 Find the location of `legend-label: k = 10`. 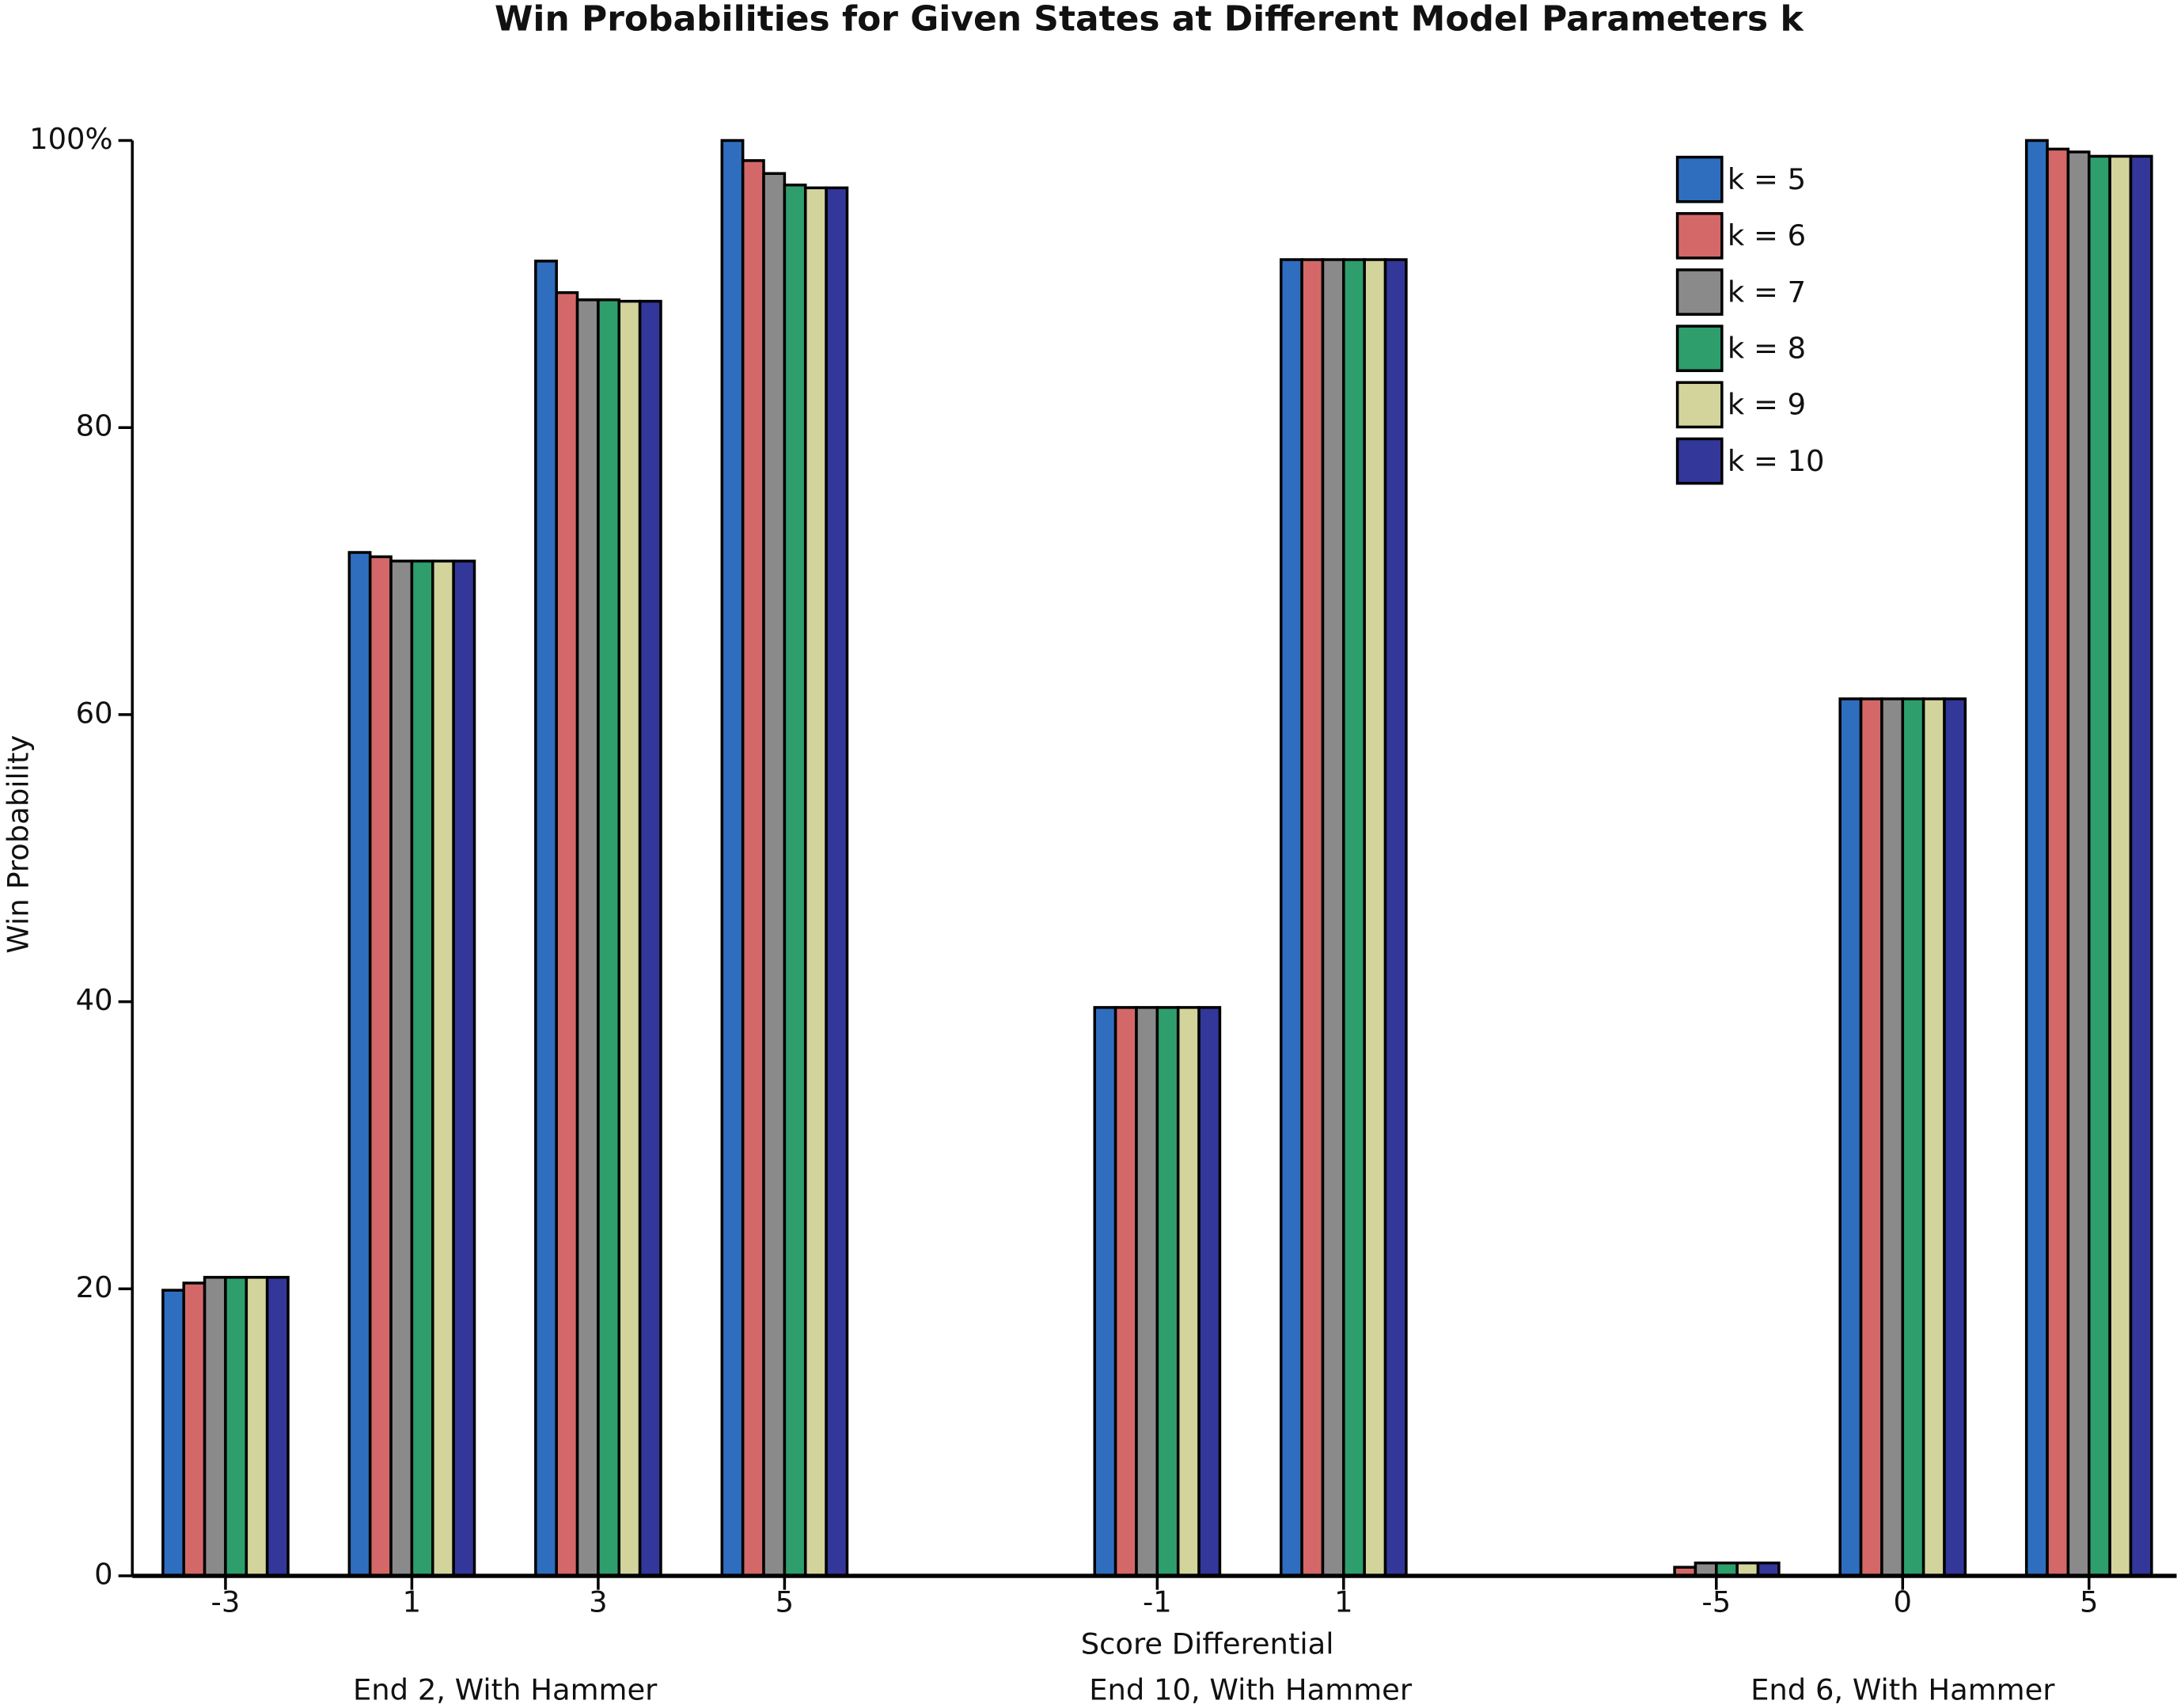

legend-label: k = 10 is located at coordinates (1776, 461).